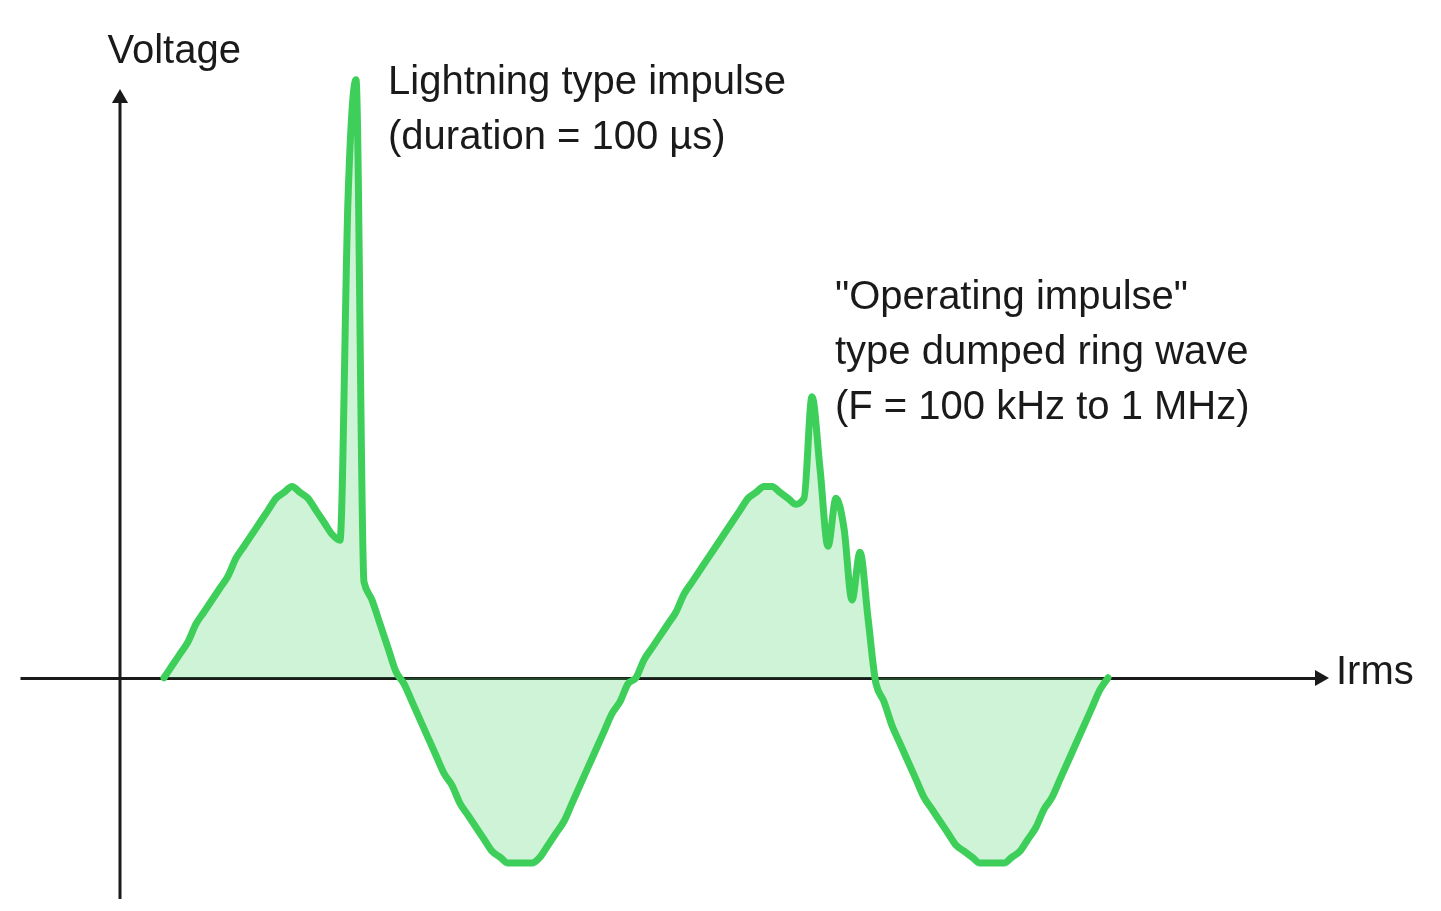 Image resolution: width=1441 pixels, height=911 pixels. Describe the element at coordinates (1375, 670) in the screenshot. I see `text: Irms` at that location.